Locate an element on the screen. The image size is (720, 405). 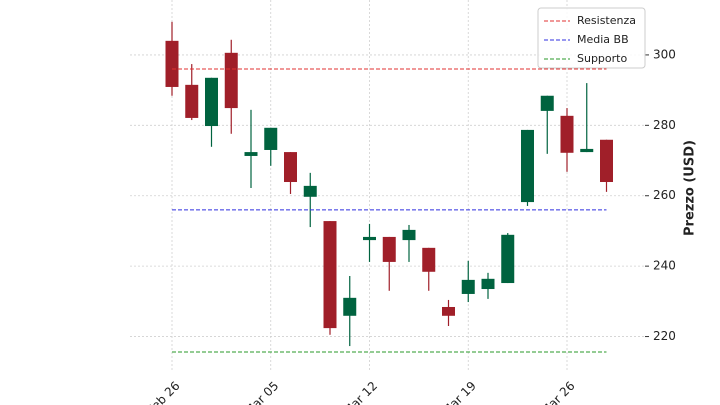
x-tick-label: Feb 26 is located at coordinates (163, 392).